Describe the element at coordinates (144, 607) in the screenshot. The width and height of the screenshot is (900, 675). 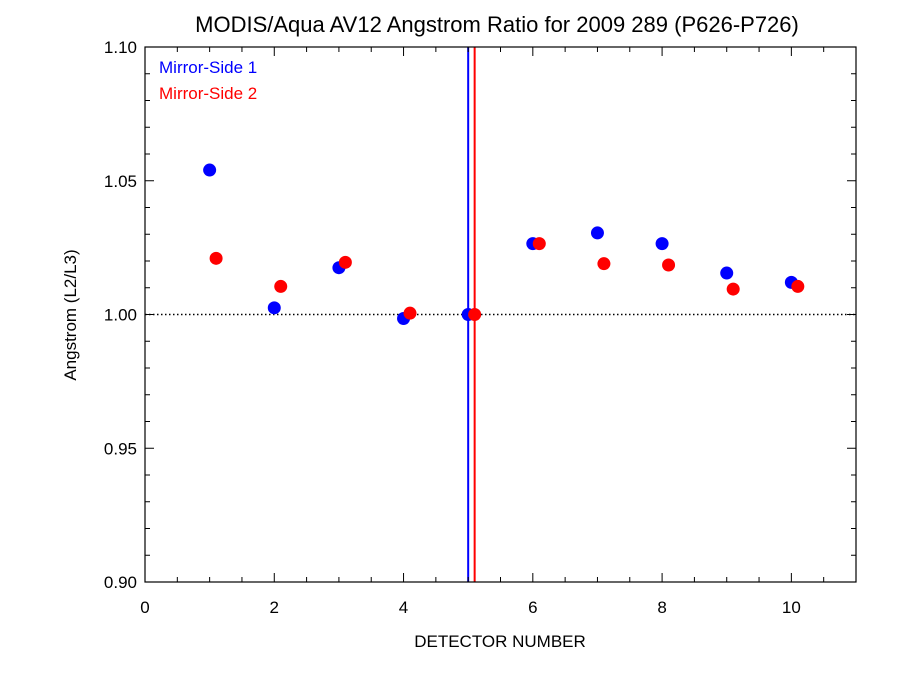
I see `x-tick-label: 0` at that location.